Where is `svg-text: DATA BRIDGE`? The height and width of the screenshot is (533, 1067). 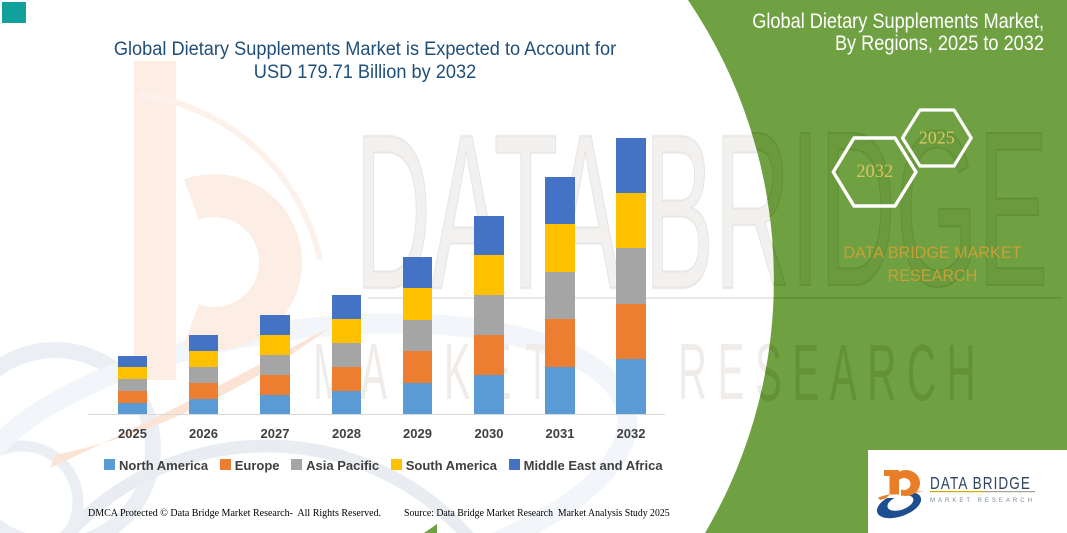
svg-text: DATA BRIDGE is located at coordinates (980, 483).